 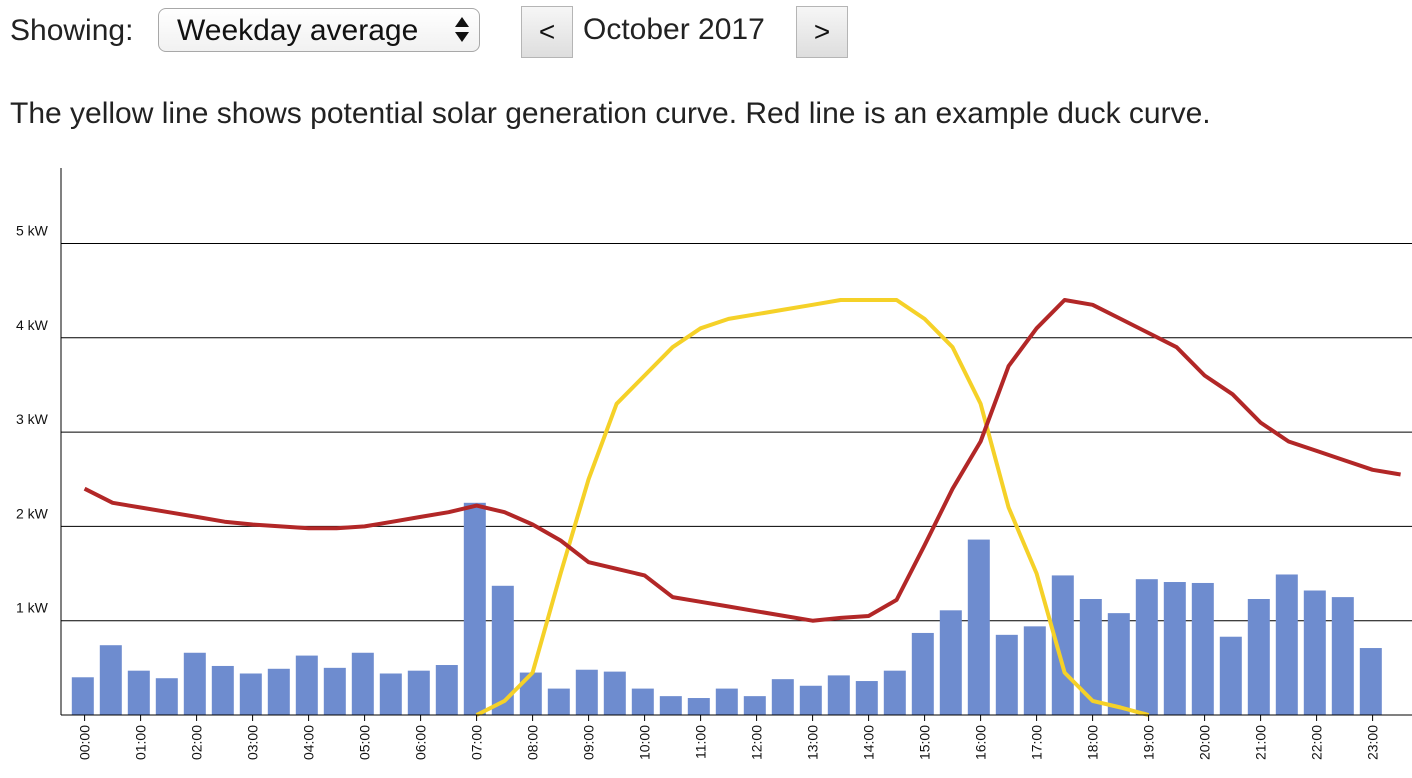 I want to click on x-tick-label: 22:00, so click(x=1317, y=742).